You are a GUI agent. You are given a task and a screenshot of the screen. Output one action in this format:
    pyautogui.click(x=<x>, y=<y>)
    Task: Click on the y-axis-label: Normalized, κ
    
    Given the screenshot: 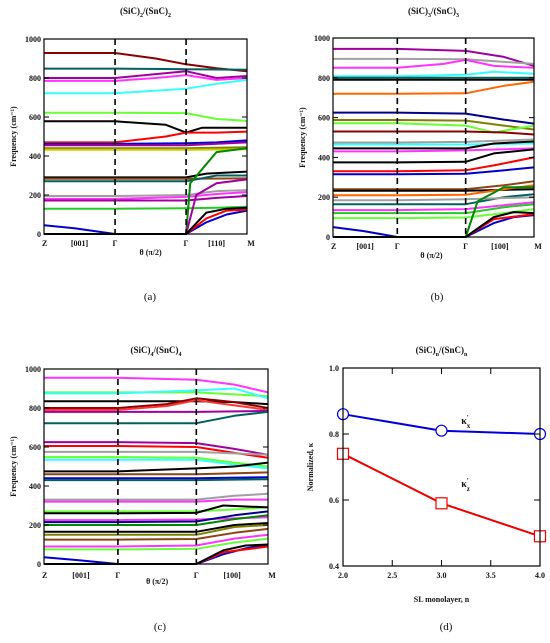 What is the action you would take?
    pyautogui.click(x=310, y=466)
    